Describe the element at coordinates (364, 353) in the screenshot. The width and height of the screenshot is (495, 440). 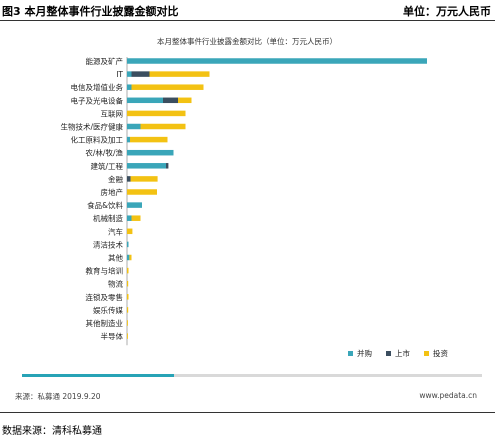
I see `legend-label: 并购` at that location.